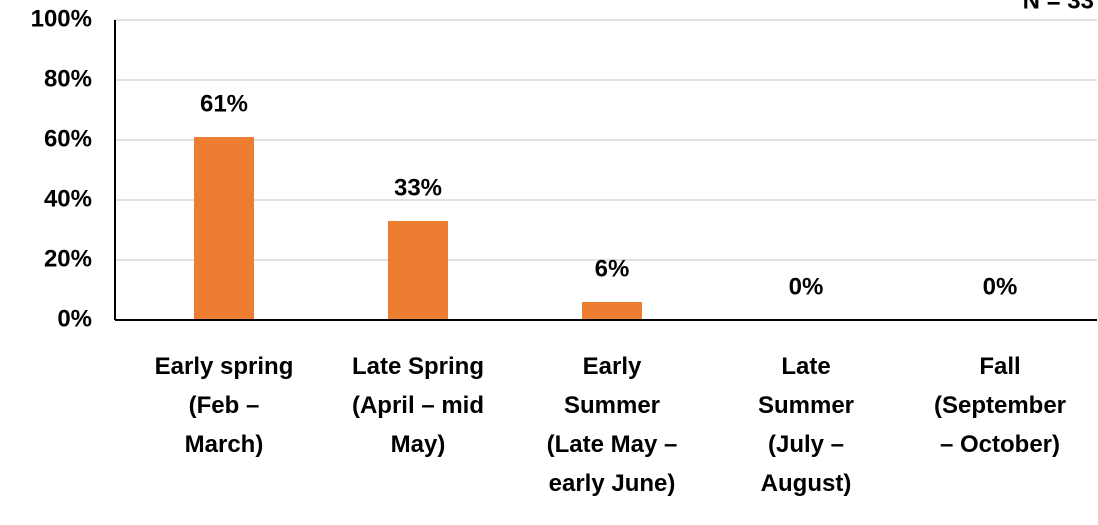  What do you see at coordinates (74, 318) in the screenshot?
I see `y-tick-label: 0%` at bounding box center [74, 318].